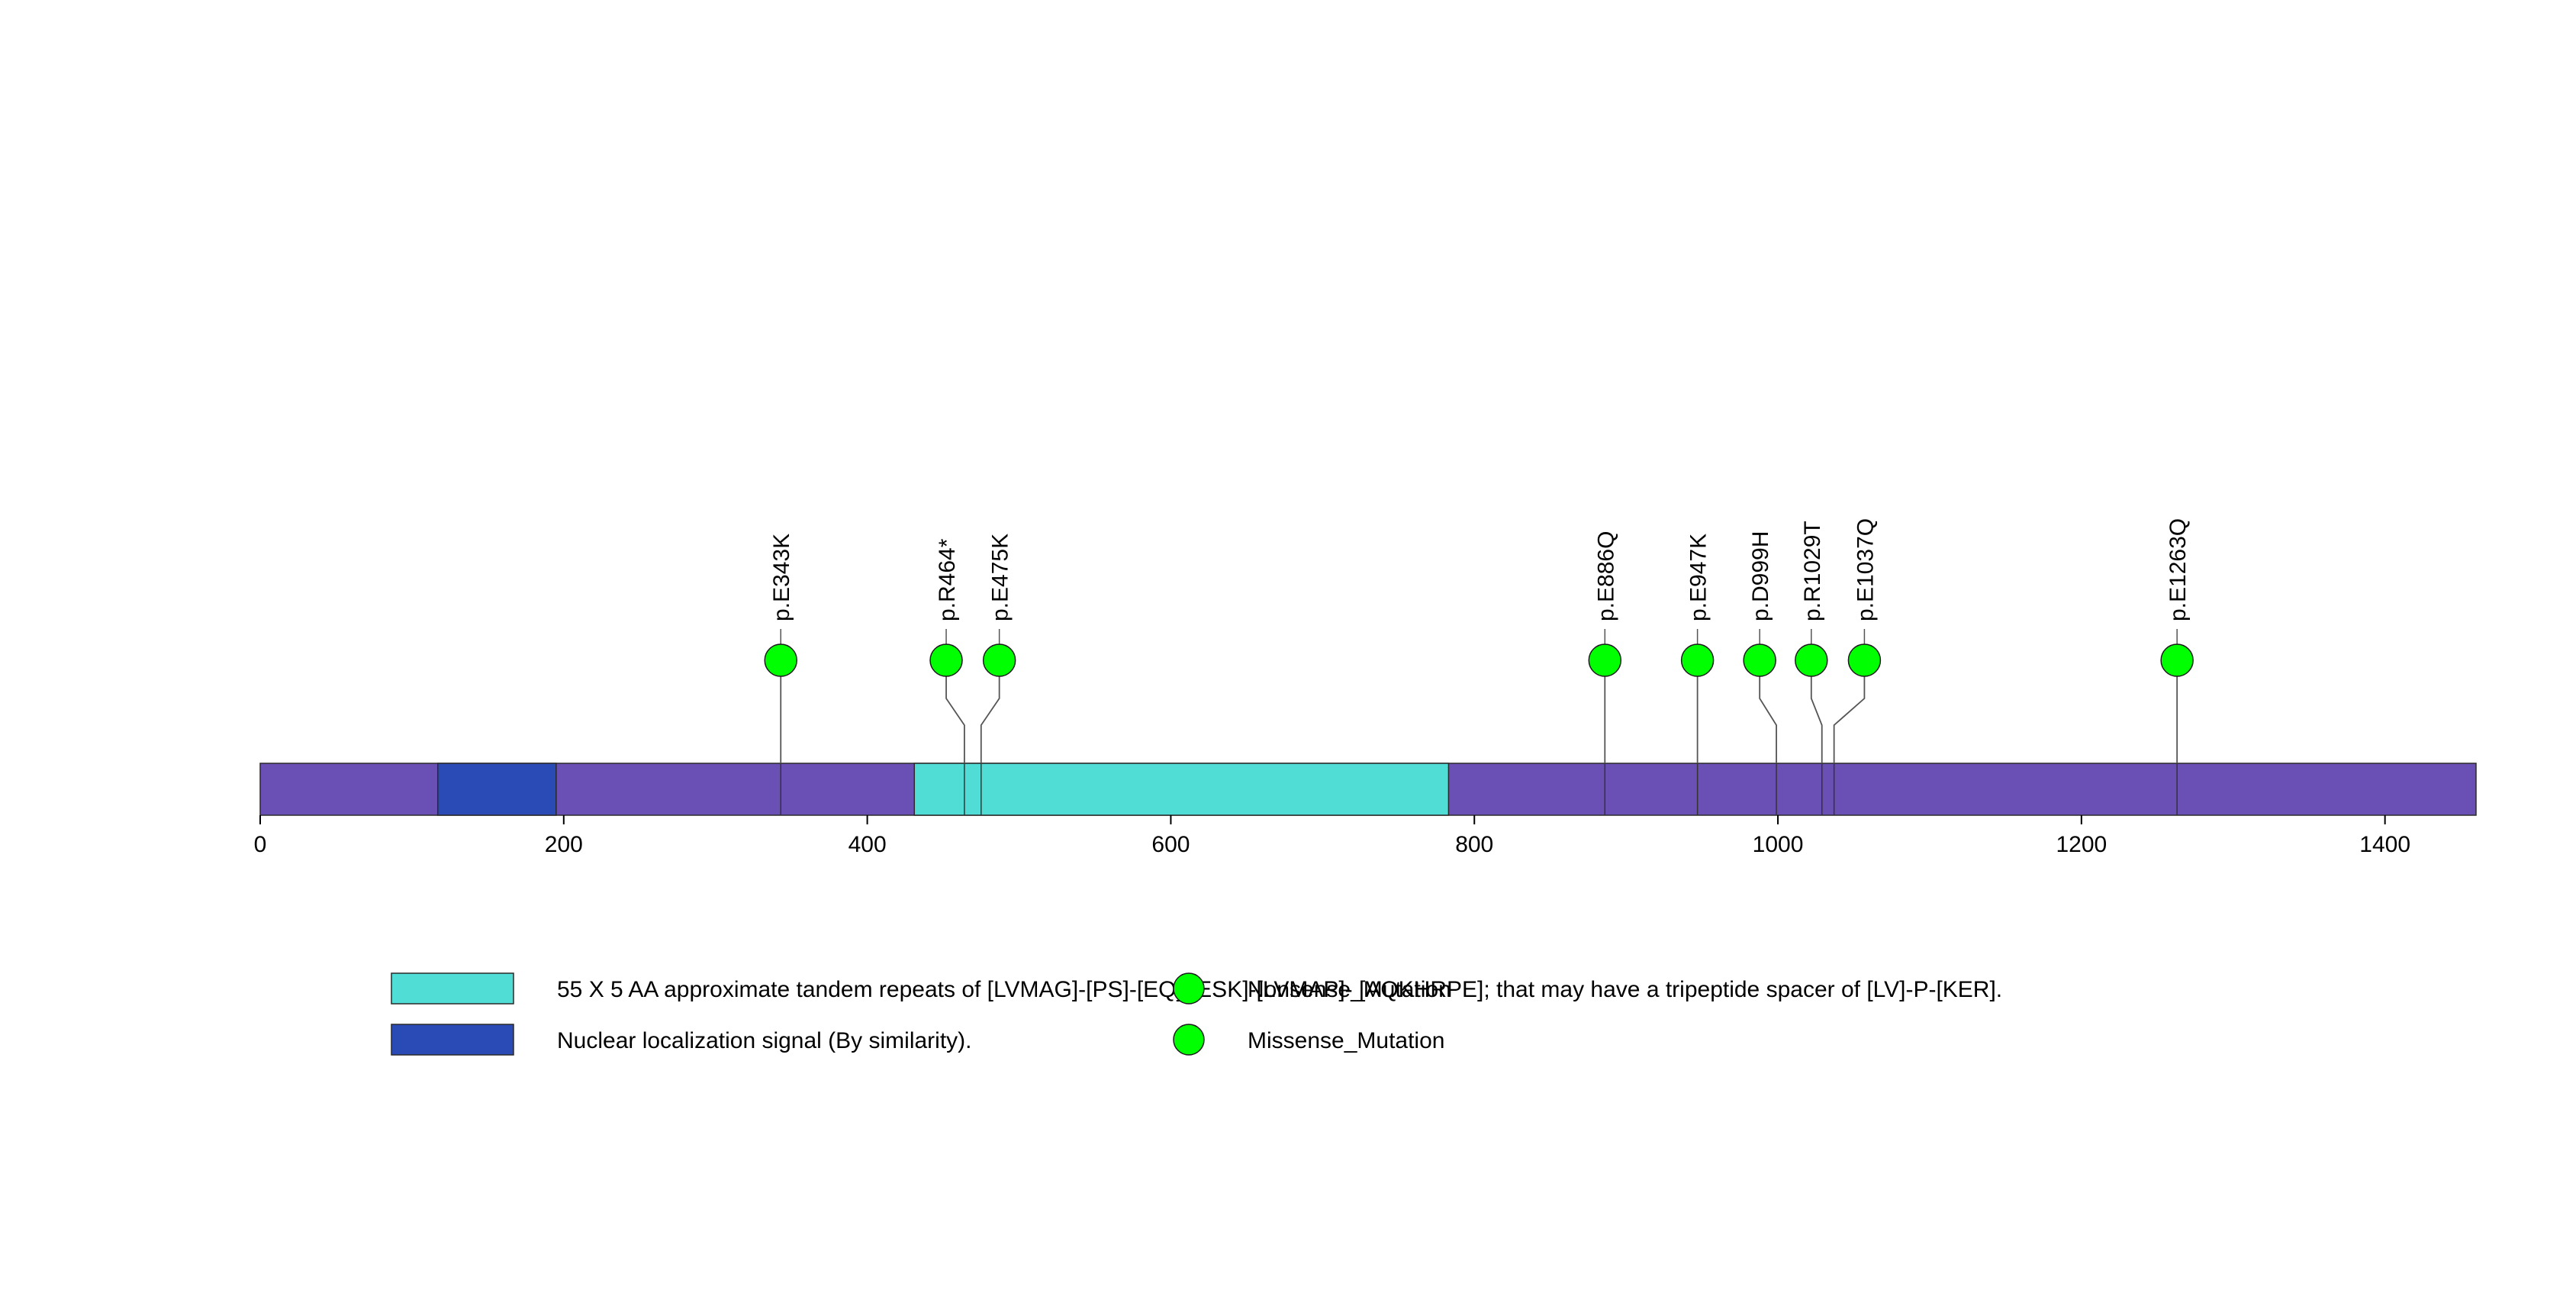  I want to click on x-tick-label-5: 1000, so click(1778, 844).